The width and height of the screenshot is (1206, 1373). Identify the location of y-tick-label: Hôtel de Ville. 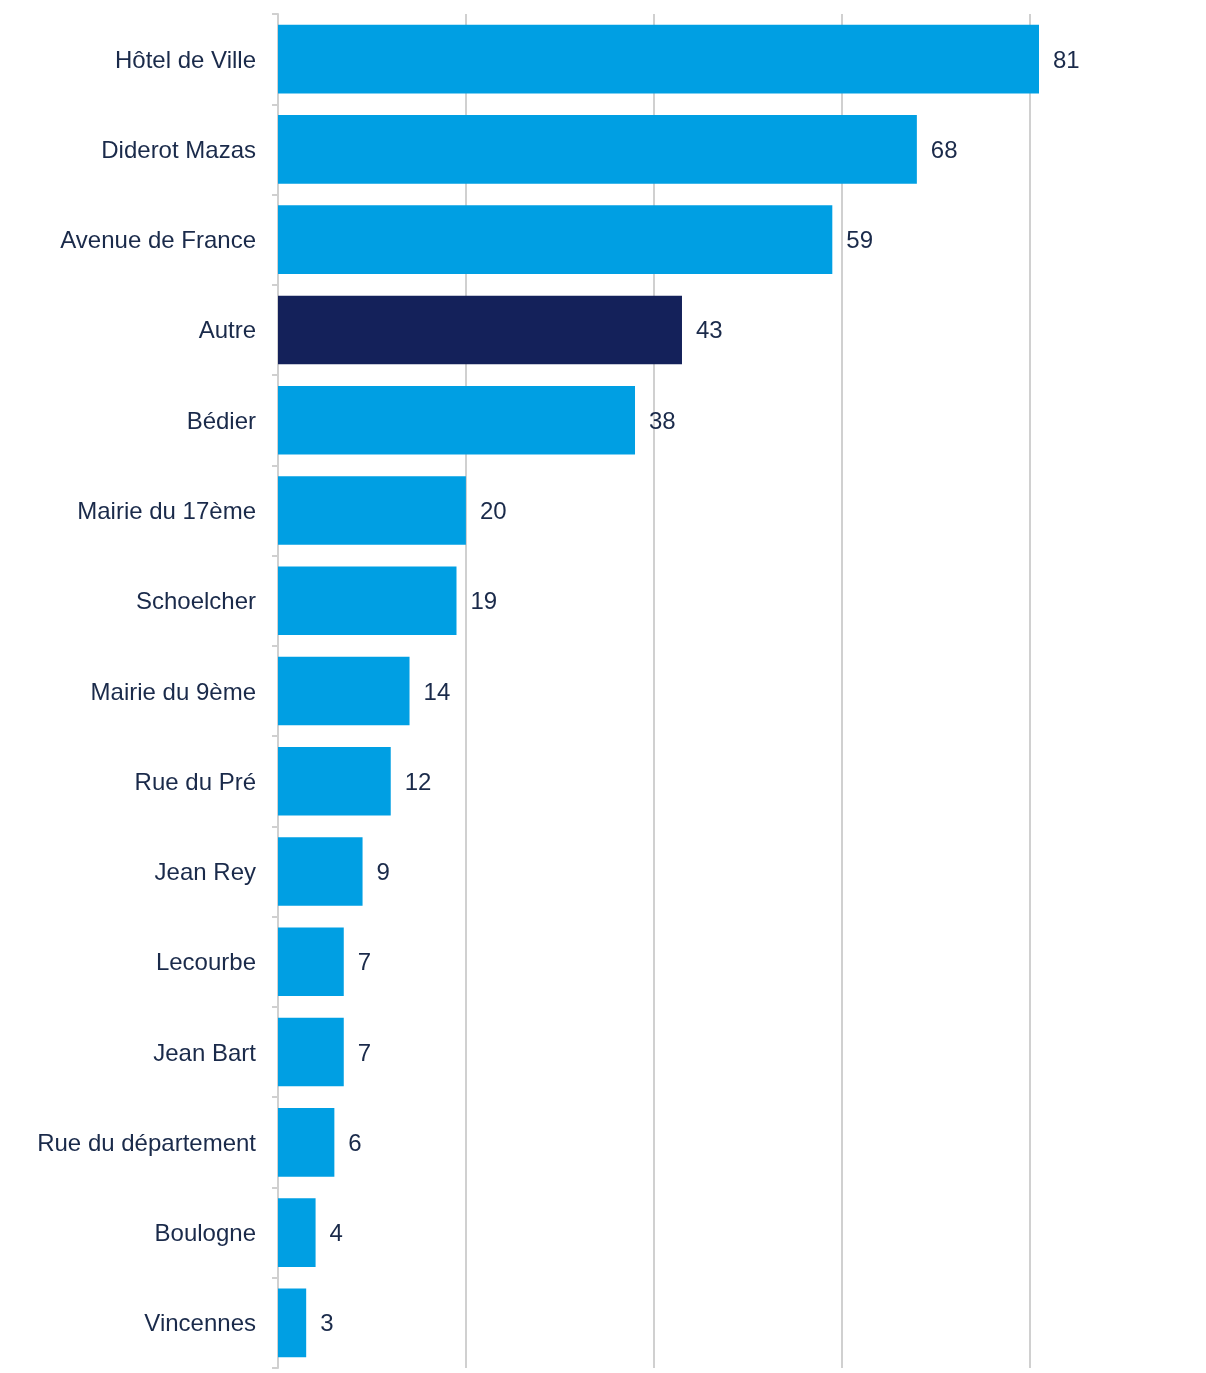
(185, 59).